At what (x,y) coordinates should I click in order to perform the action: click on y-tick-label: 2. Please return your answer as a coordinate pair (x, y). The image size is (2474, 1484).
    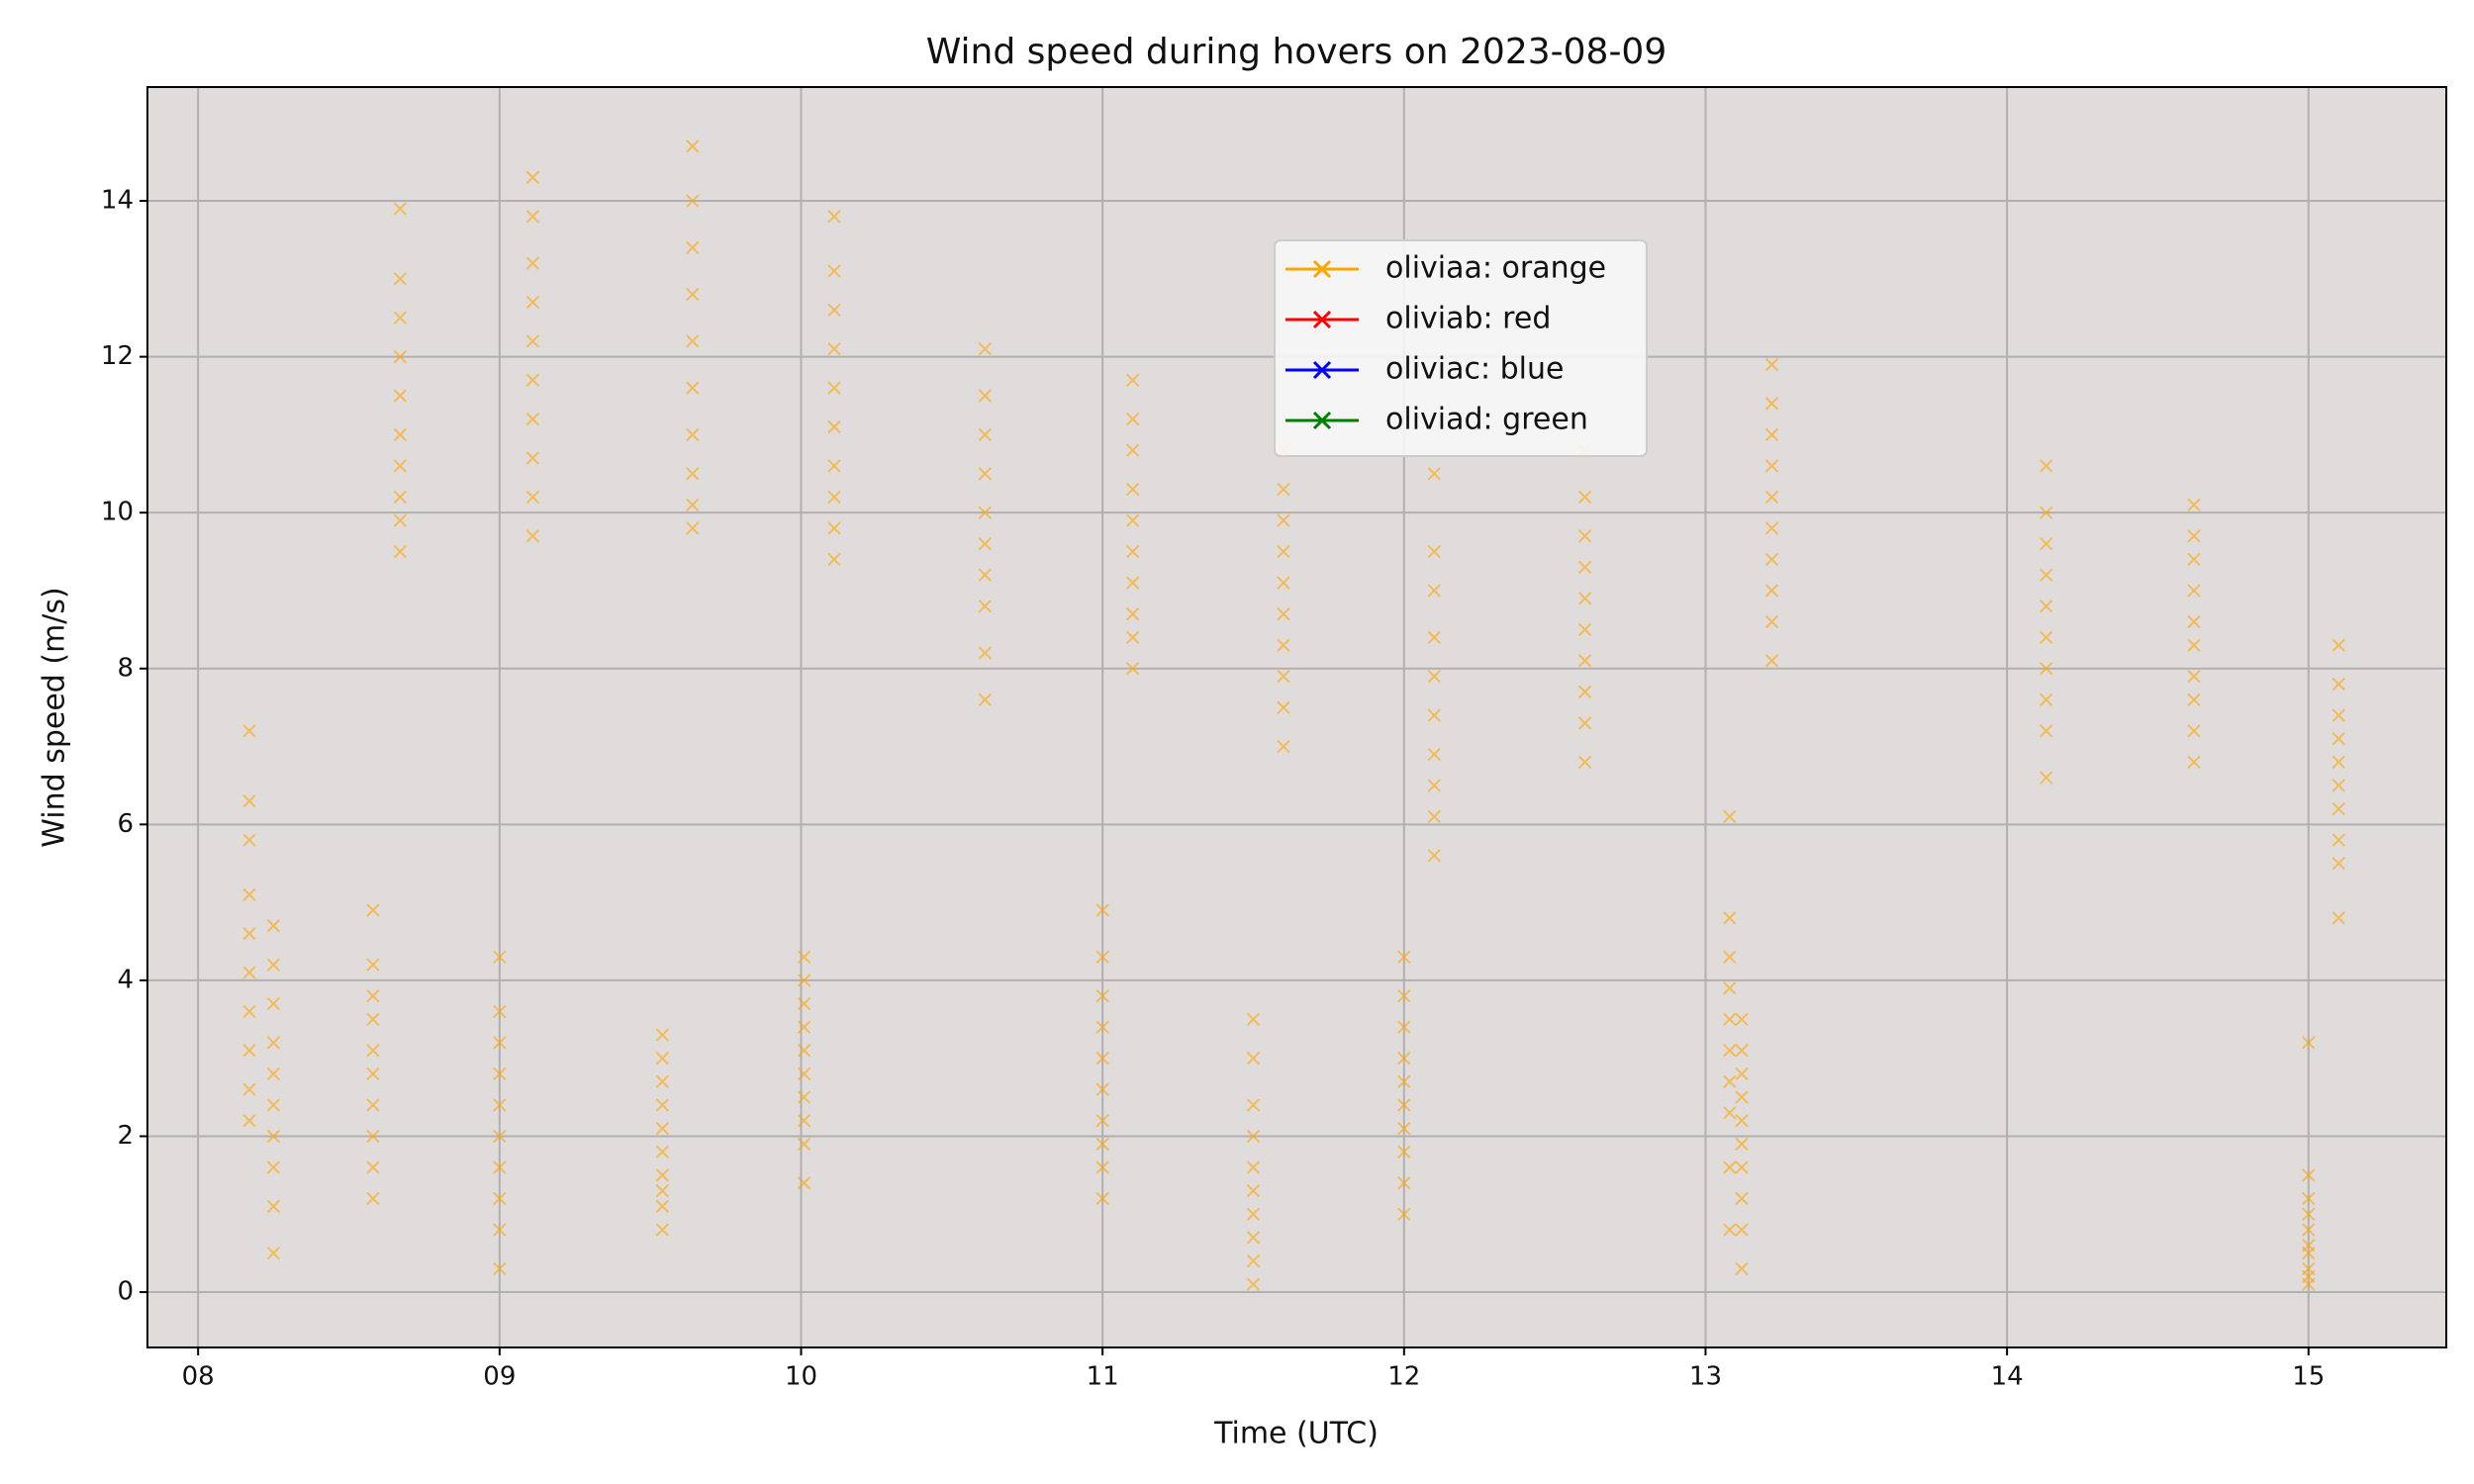
    Looking at the image, I should click on (126, 1136).